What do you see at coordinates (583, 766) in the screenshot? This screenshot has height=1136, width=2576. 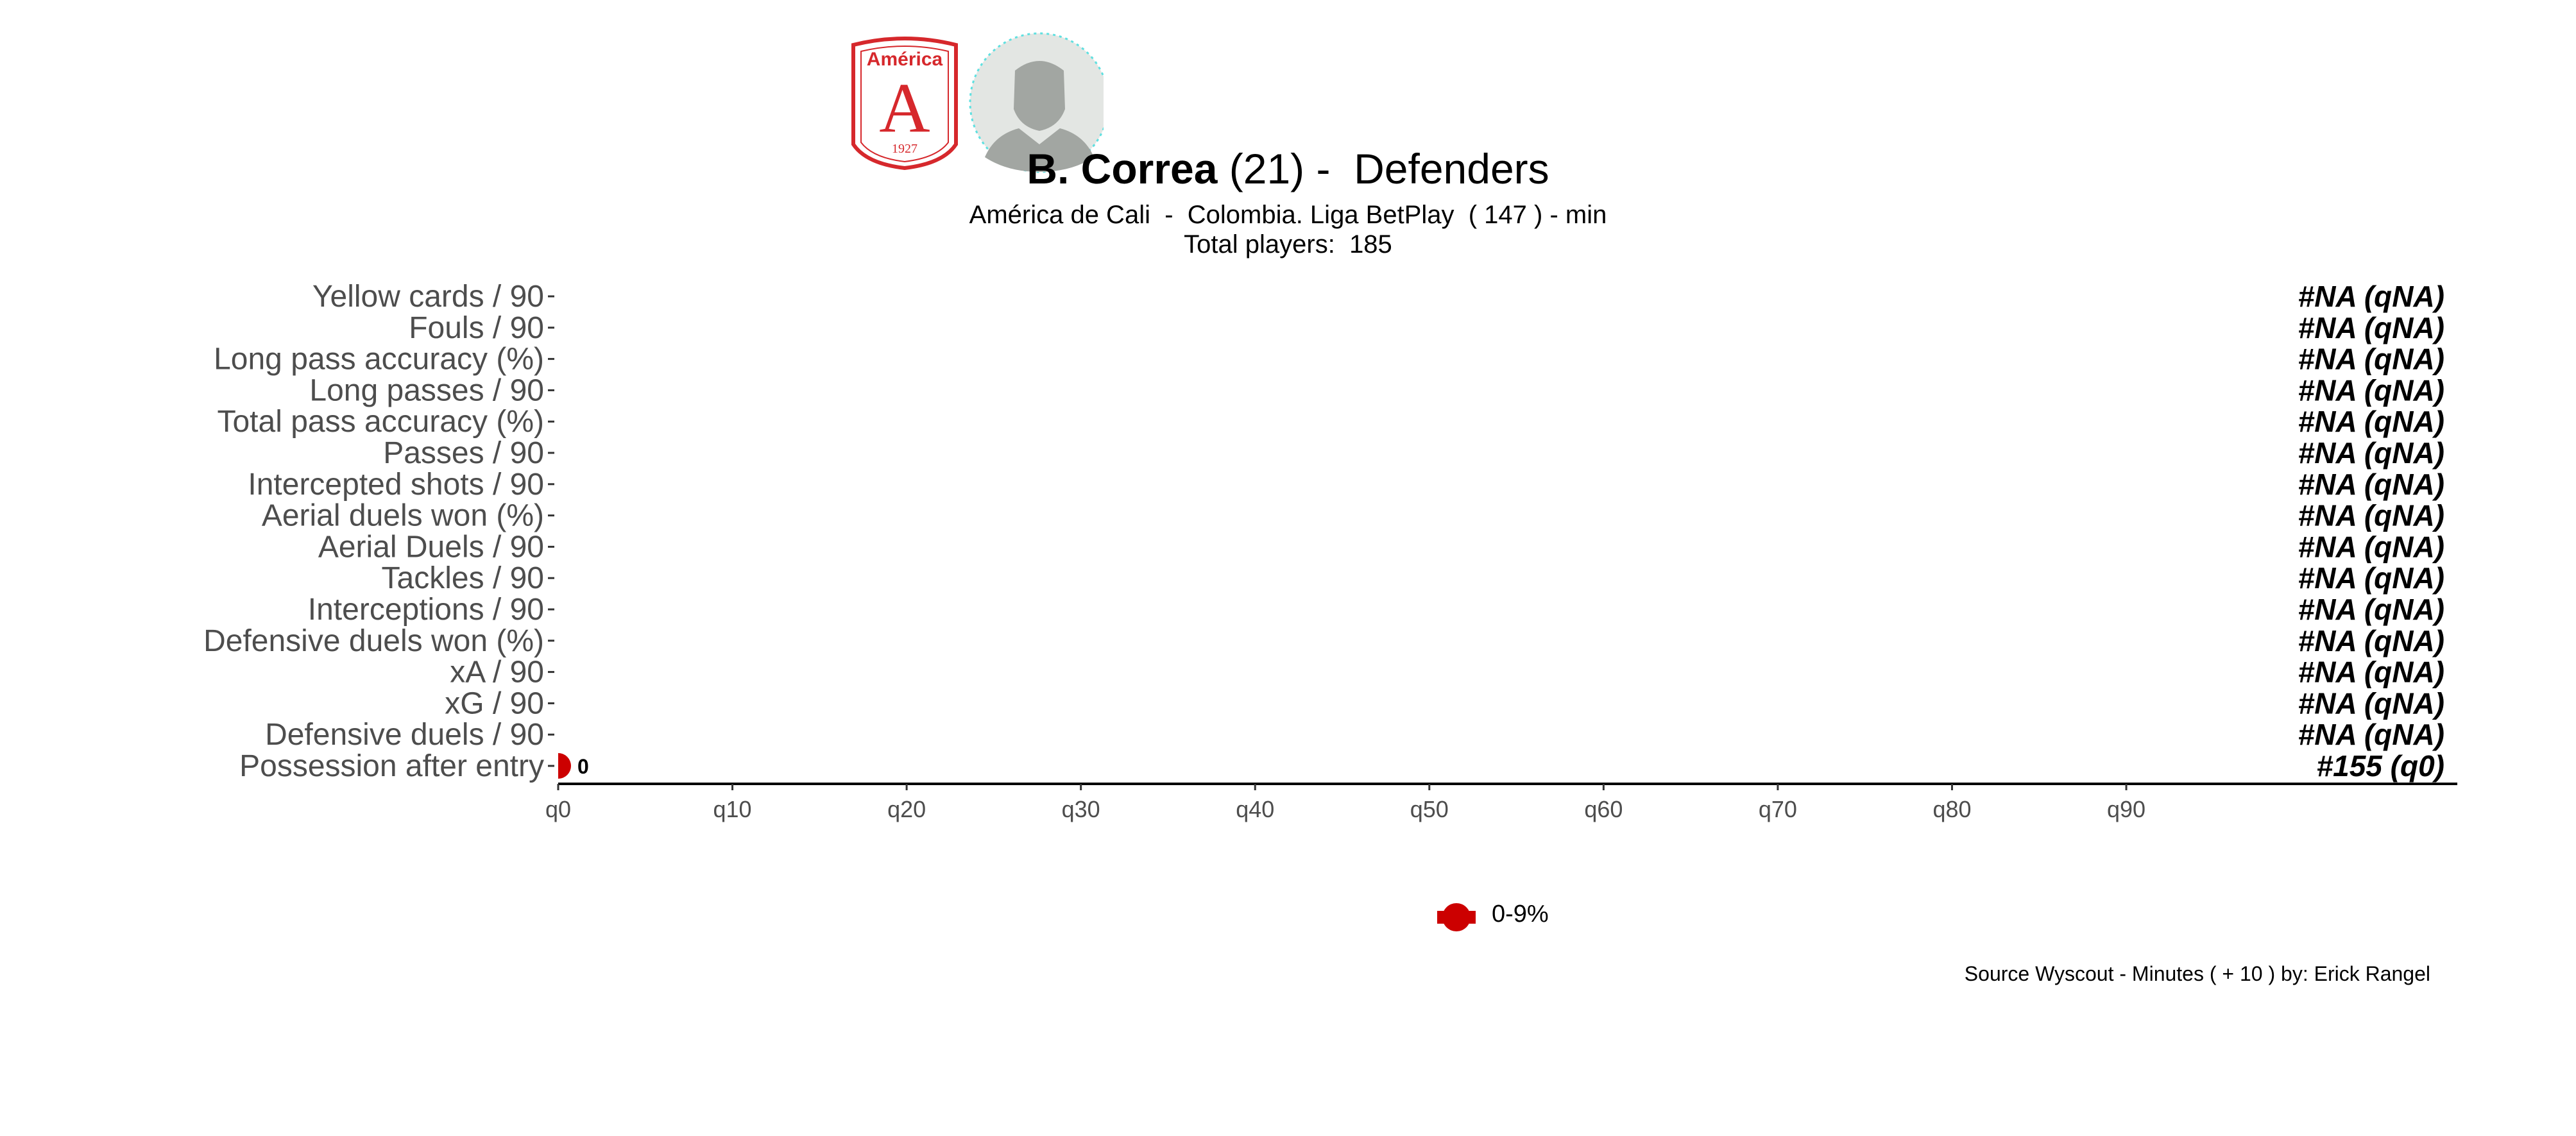 I see `data-label: 0` at bounding box center [583, 766].